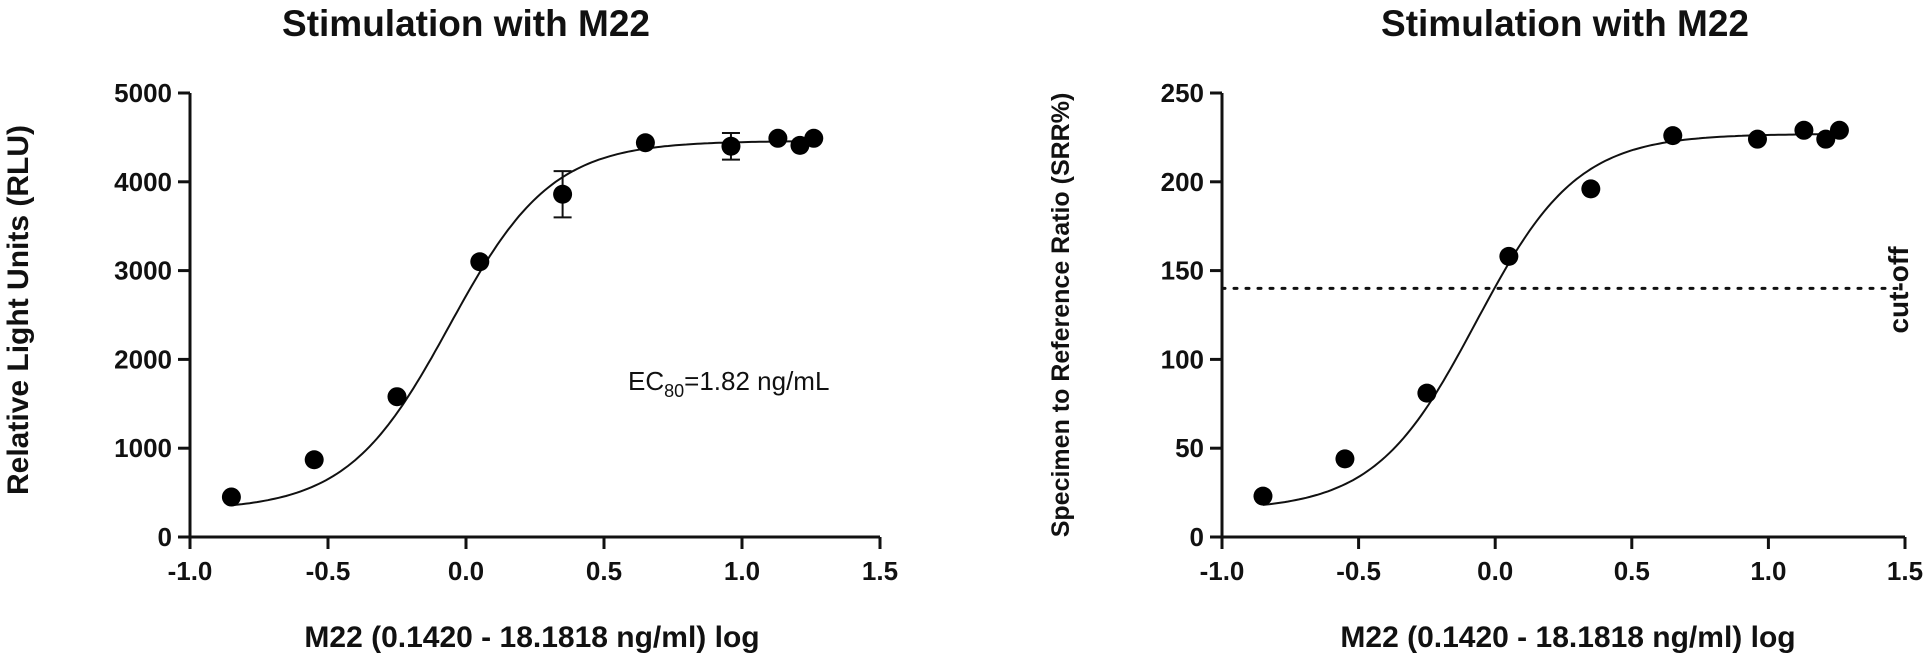 The width and height of the screenshot is (1930, 660). What do you see at coordinates (18, 310) in the screenshot?
I see `y-axis-title: Relative Light Units (RLU)` at bounding box center [18, 310].